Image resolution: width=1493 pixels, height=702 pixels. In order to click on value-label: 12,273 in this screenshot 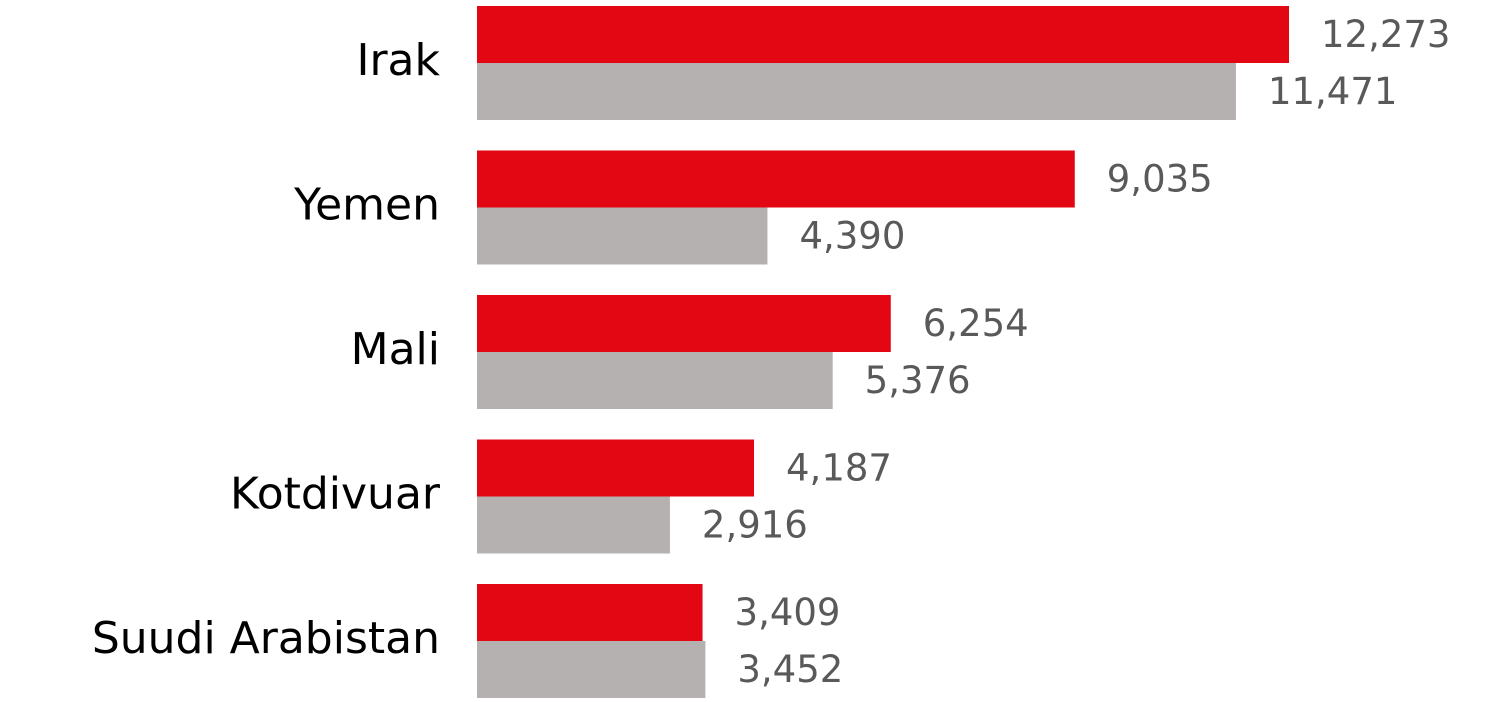, I will do `click(1385, 34)`.